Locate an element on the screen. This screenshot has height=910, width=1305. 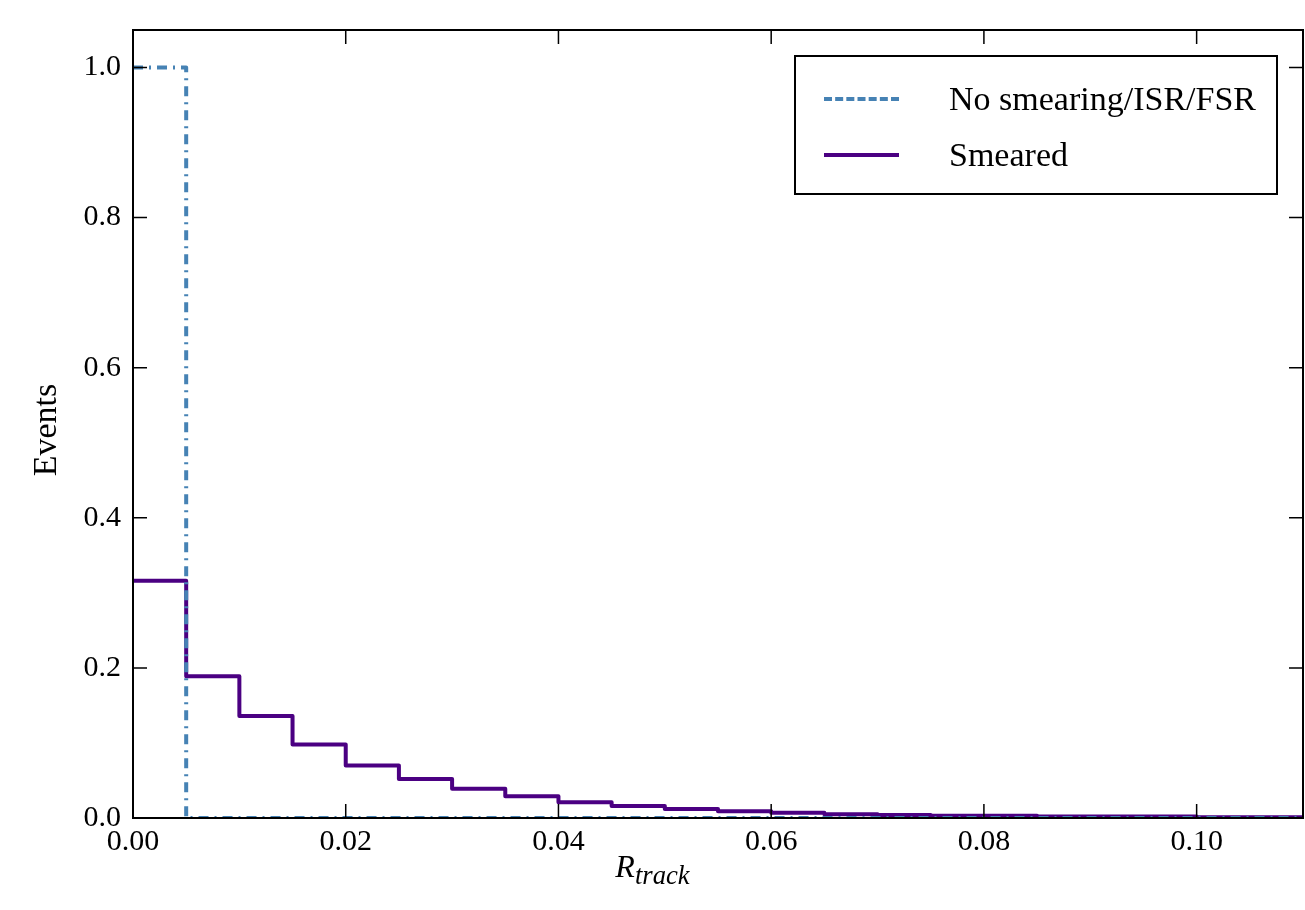
y-tick-label: 0.4 is located at coordinates (102, 515).